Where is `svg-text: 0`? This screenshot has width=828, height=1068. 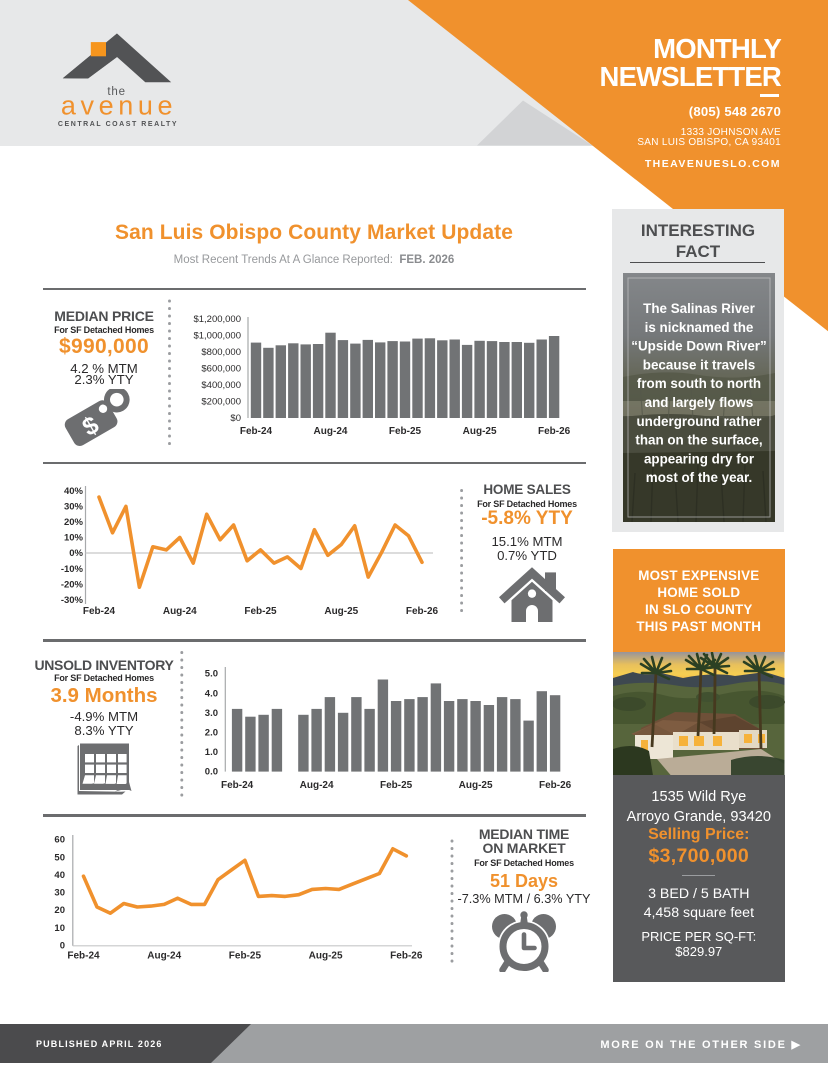 svg-text: 0 is located at coordinates (62, 946).